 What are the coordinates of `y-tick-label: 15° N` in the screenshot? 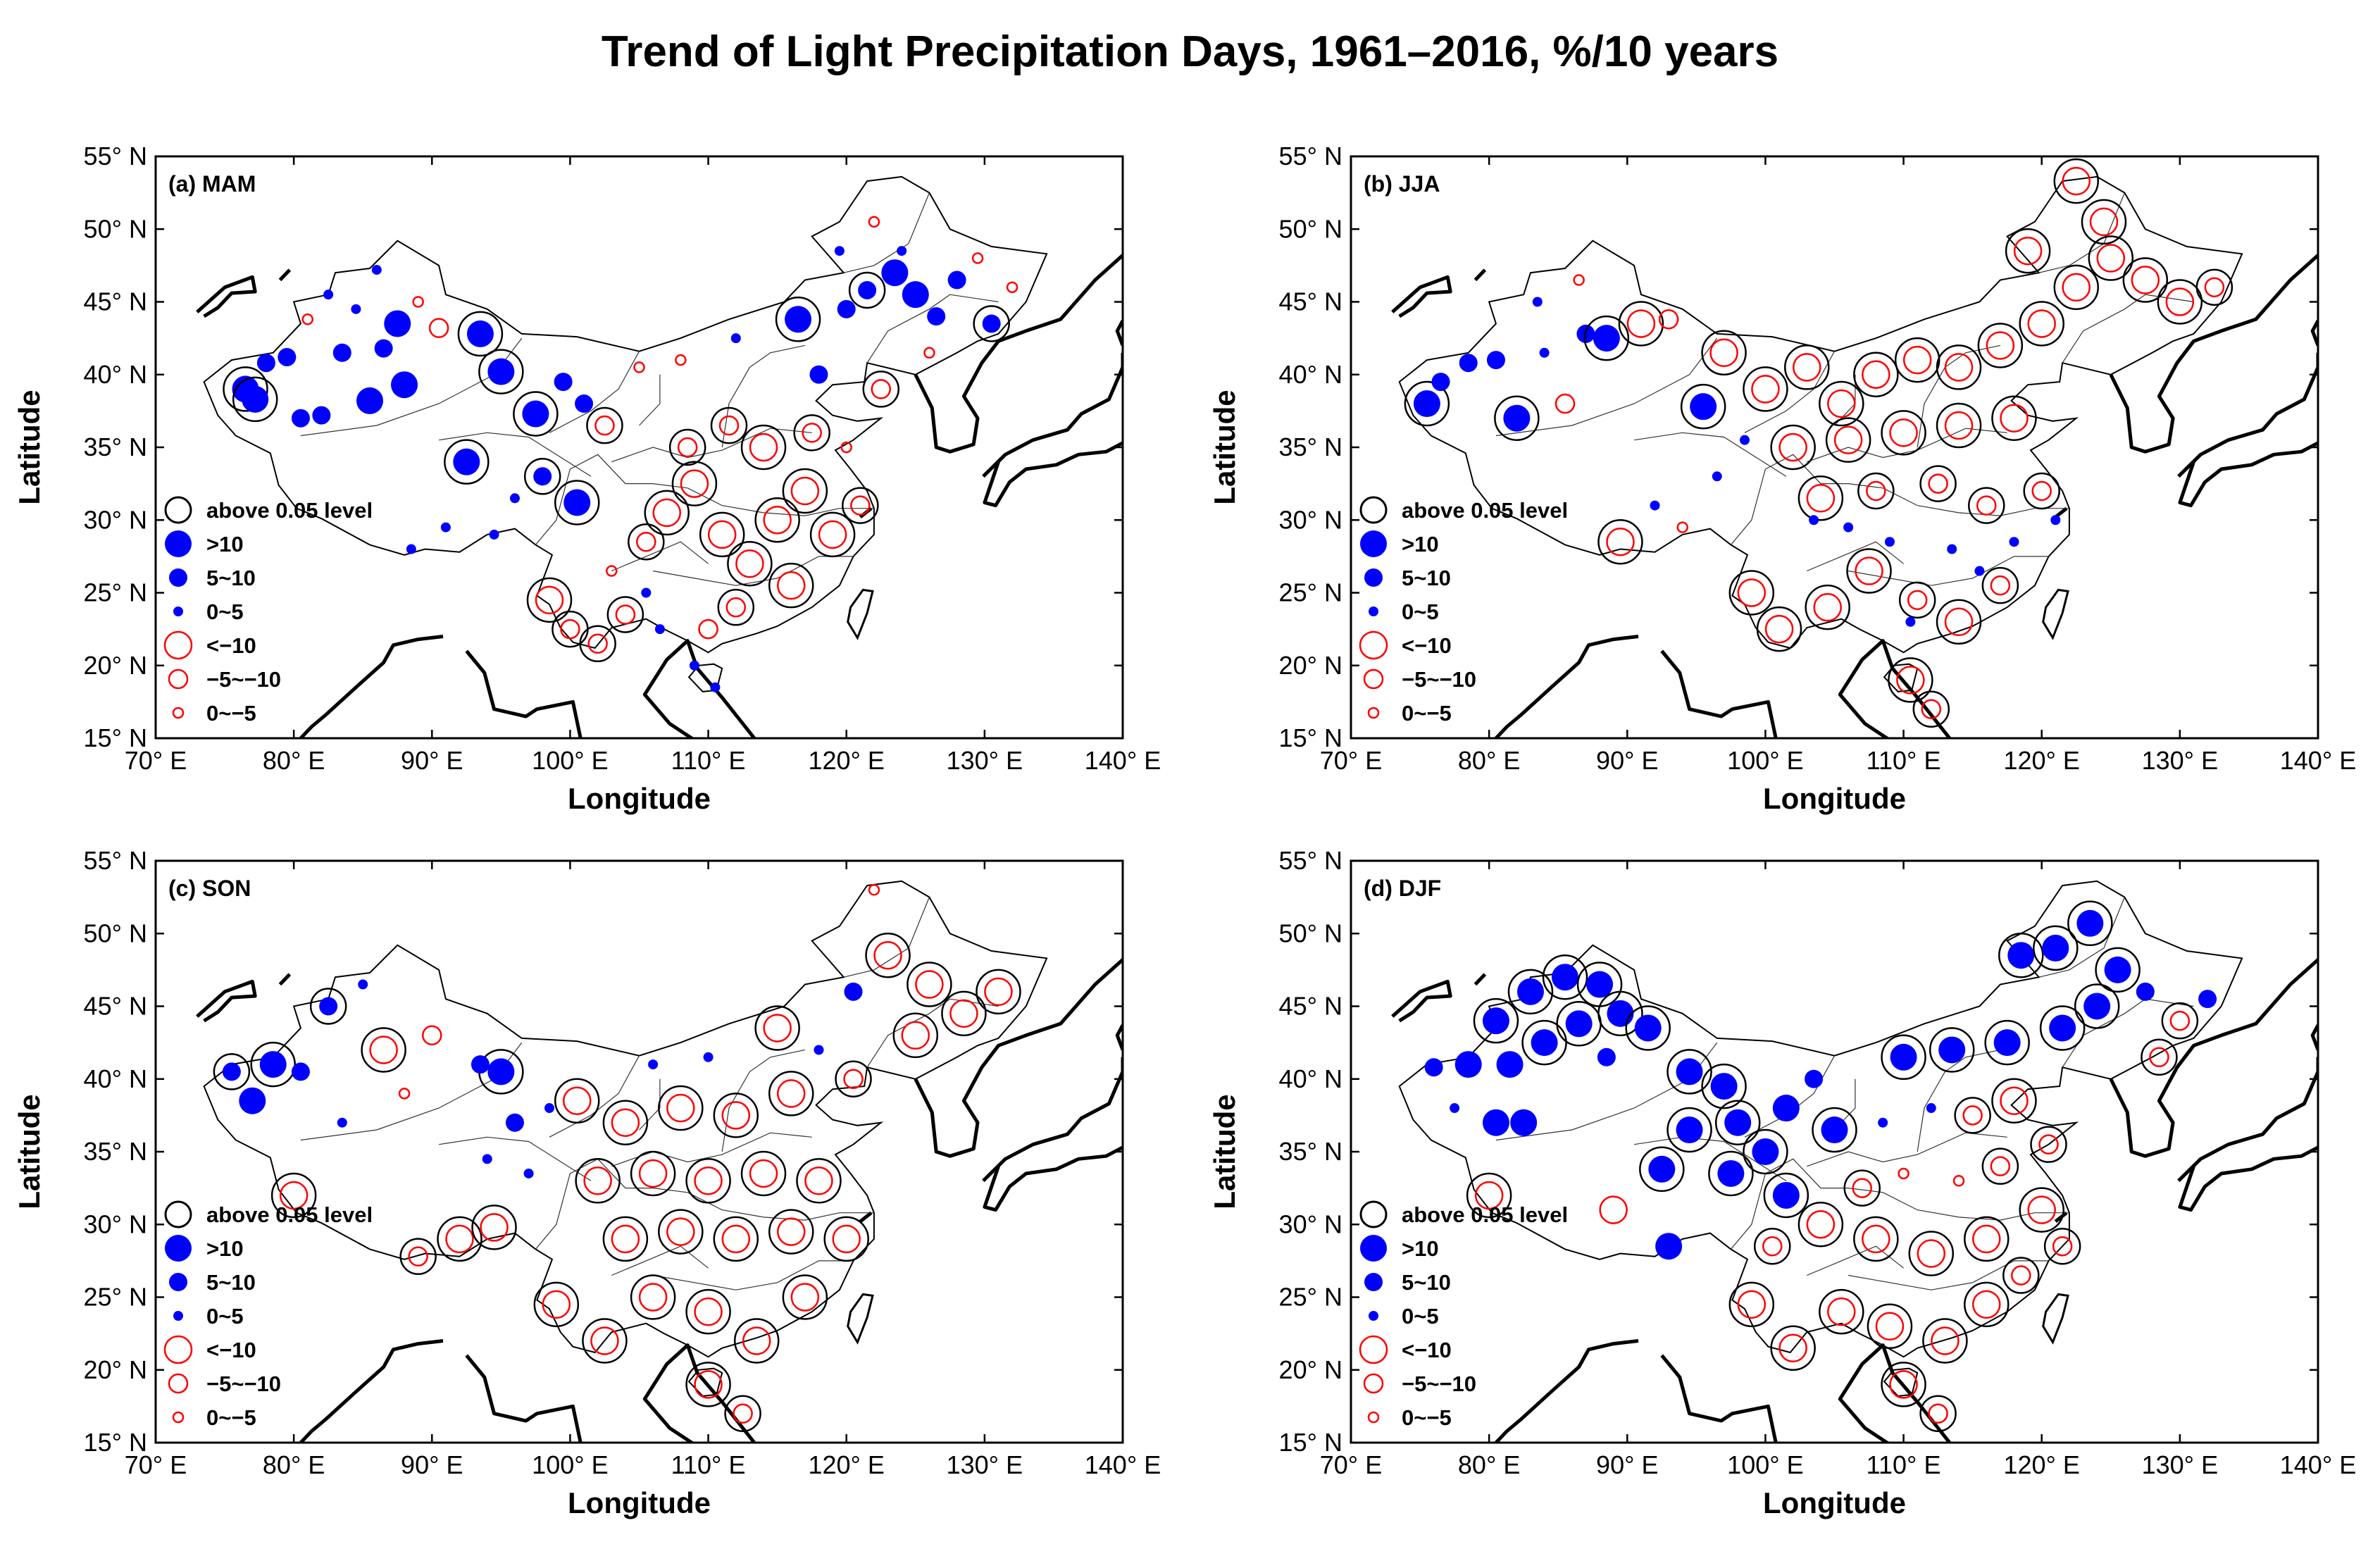 It's located at (1311, 1442).